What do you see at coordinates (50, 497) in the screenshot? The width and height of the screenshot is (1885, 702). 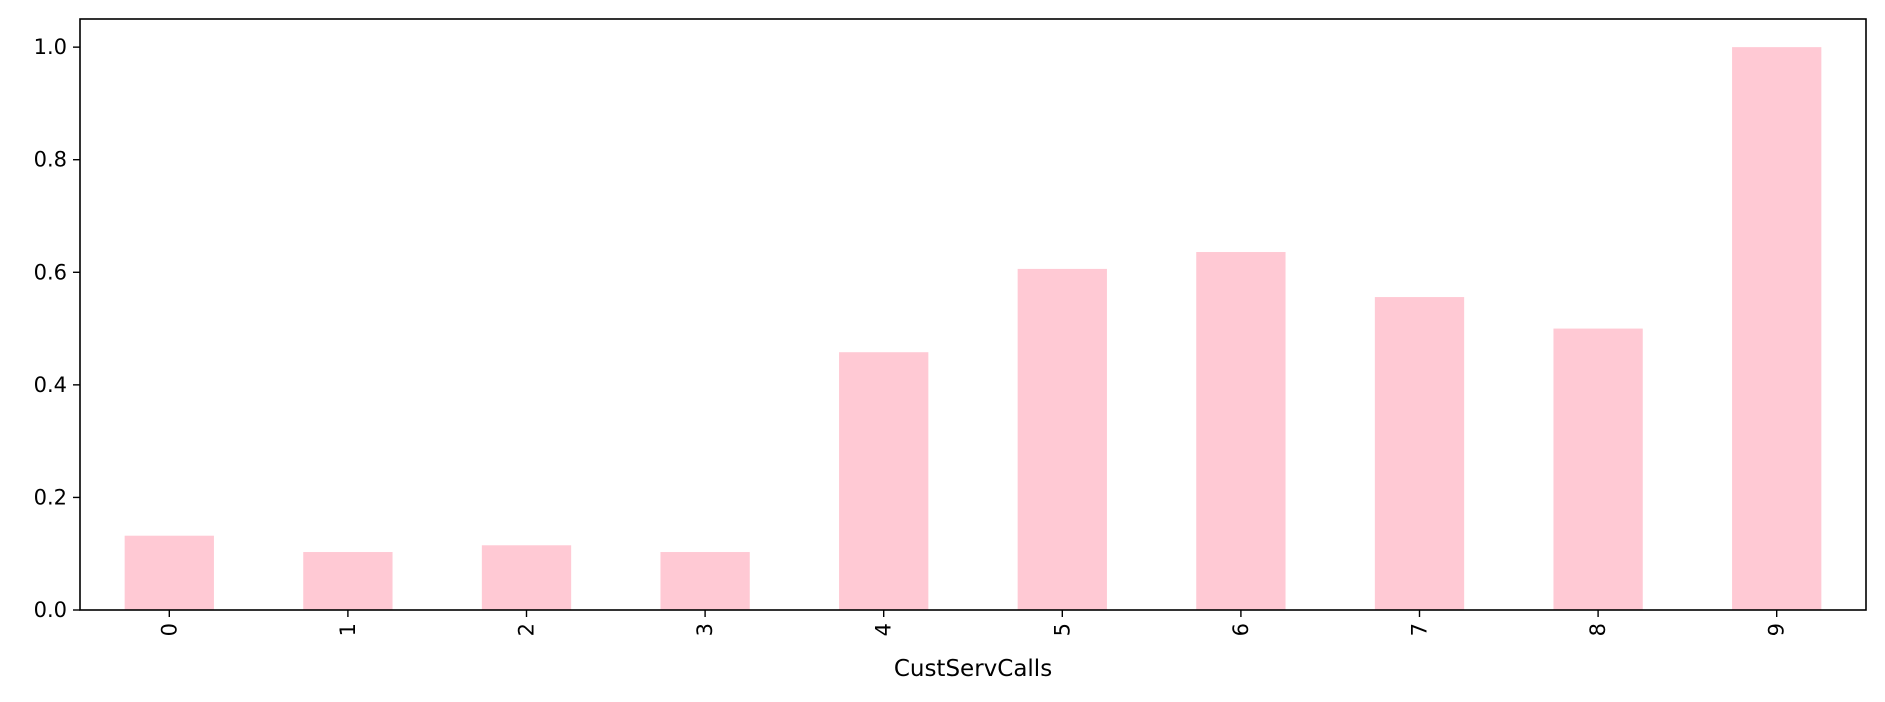 I see `y-tick-label: 0.2` at bounding box center [50, 497].